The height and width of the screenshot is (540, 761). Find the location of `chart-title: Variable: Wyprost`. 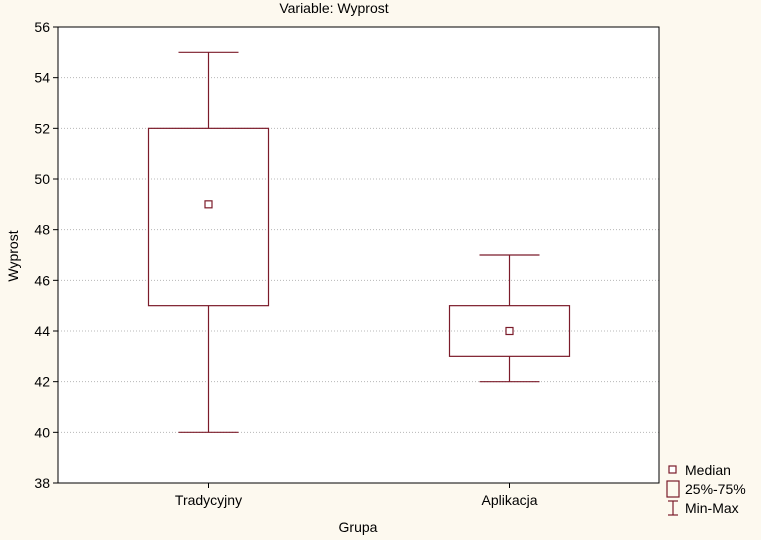

chart-title: Variable: Wyprost is located at coordinates (333, 8).